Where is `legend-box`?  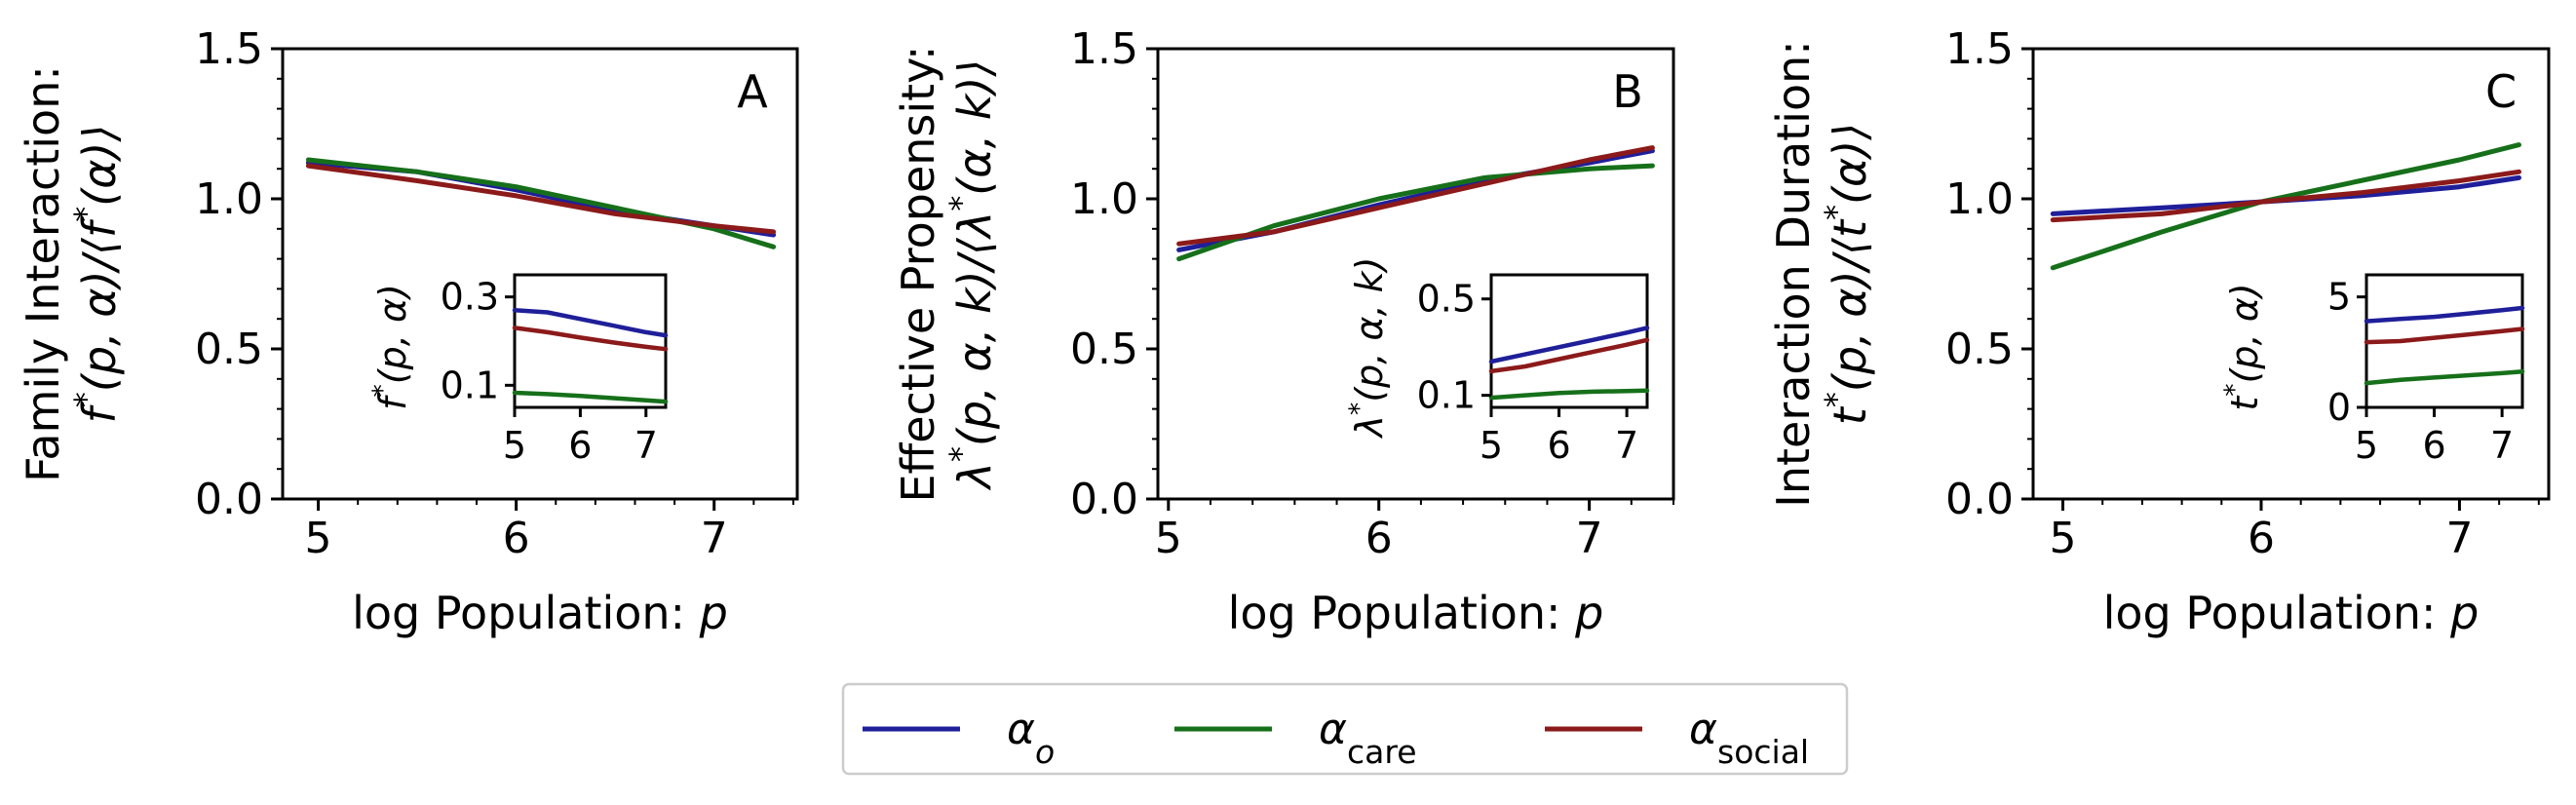 legend-box is located at coordinates (1345, 729).